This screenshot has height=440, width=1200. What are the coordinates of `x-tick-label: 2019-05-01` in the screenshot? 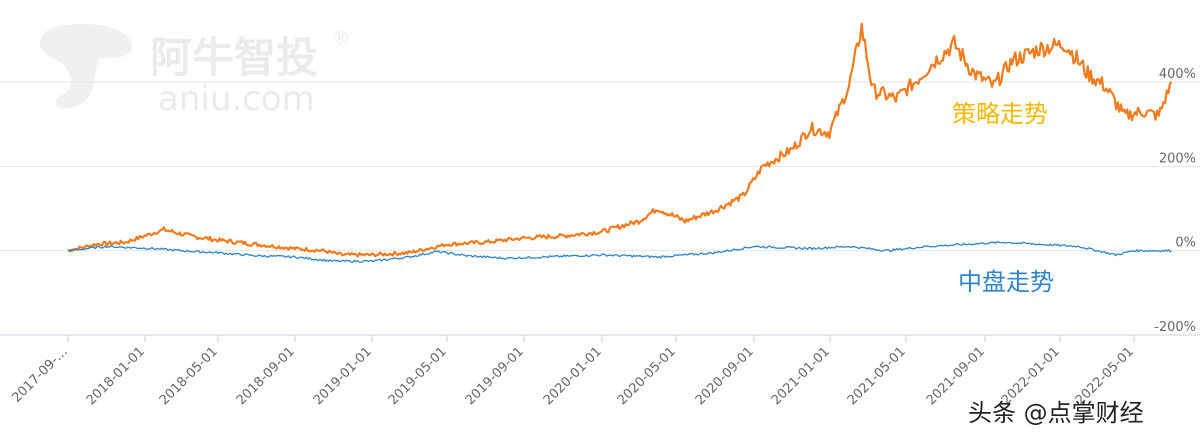 It's located at (418, 376).